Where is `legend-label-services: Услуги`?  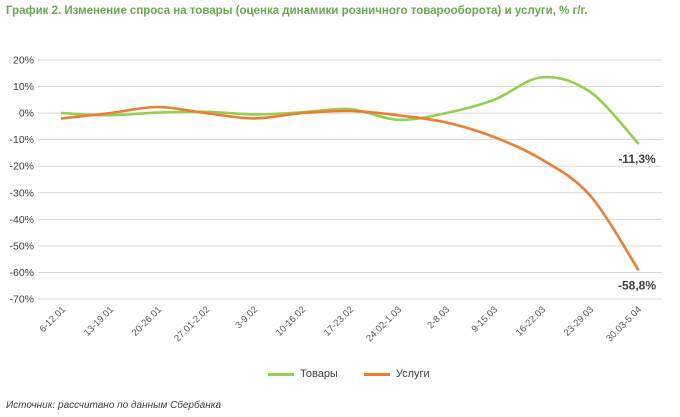 legend-label-services: Услуги is located at coordinates (412, 374).